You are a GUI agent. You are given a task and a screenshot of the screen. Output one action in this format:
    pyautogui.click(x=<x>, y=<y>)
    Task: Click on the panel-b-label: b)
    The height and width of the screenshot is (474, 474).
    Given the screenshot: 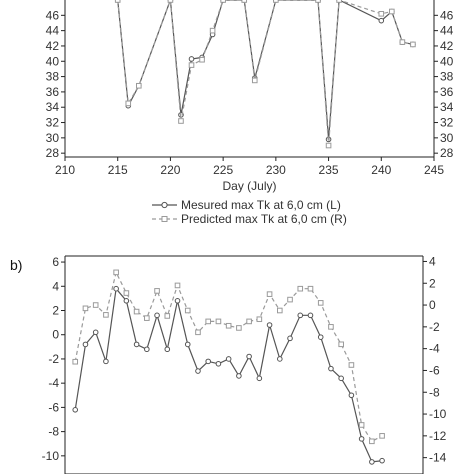 What is the action you would take?
    pyautogui.click(x=16, y=265)
    